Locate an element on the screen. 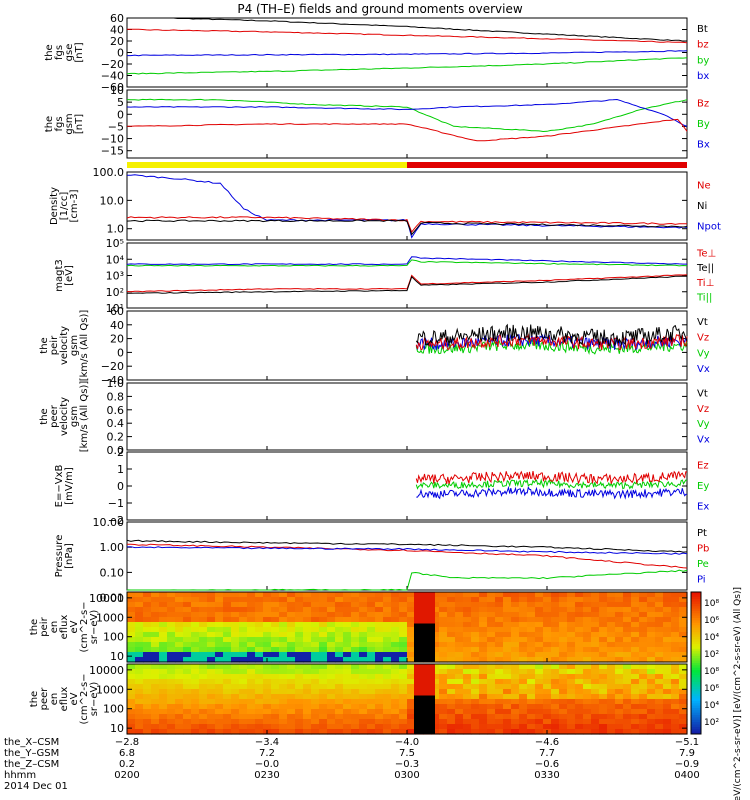 The width and height of the screenshot is (750, 800). y-axis-label-line: the is located at coordinates (34, 627).